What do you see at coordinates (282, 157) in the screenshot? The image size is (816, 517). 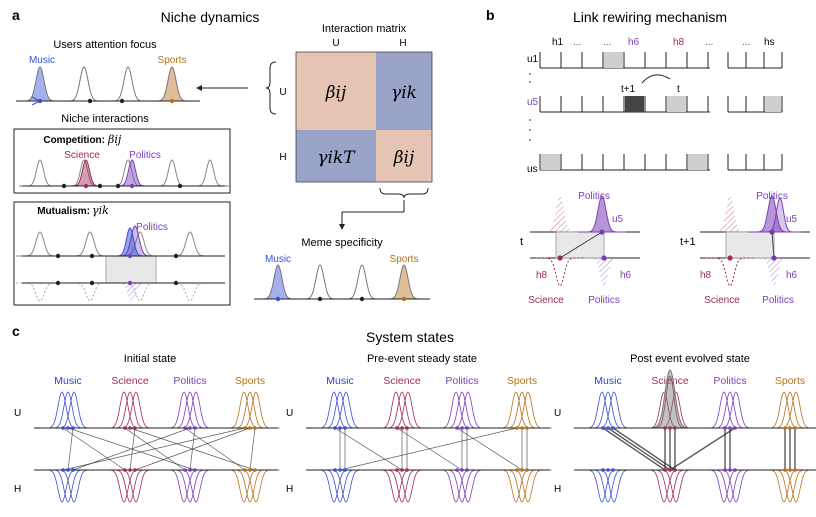 I see `matrix-row-h: H` at bounding box center [282, 157].